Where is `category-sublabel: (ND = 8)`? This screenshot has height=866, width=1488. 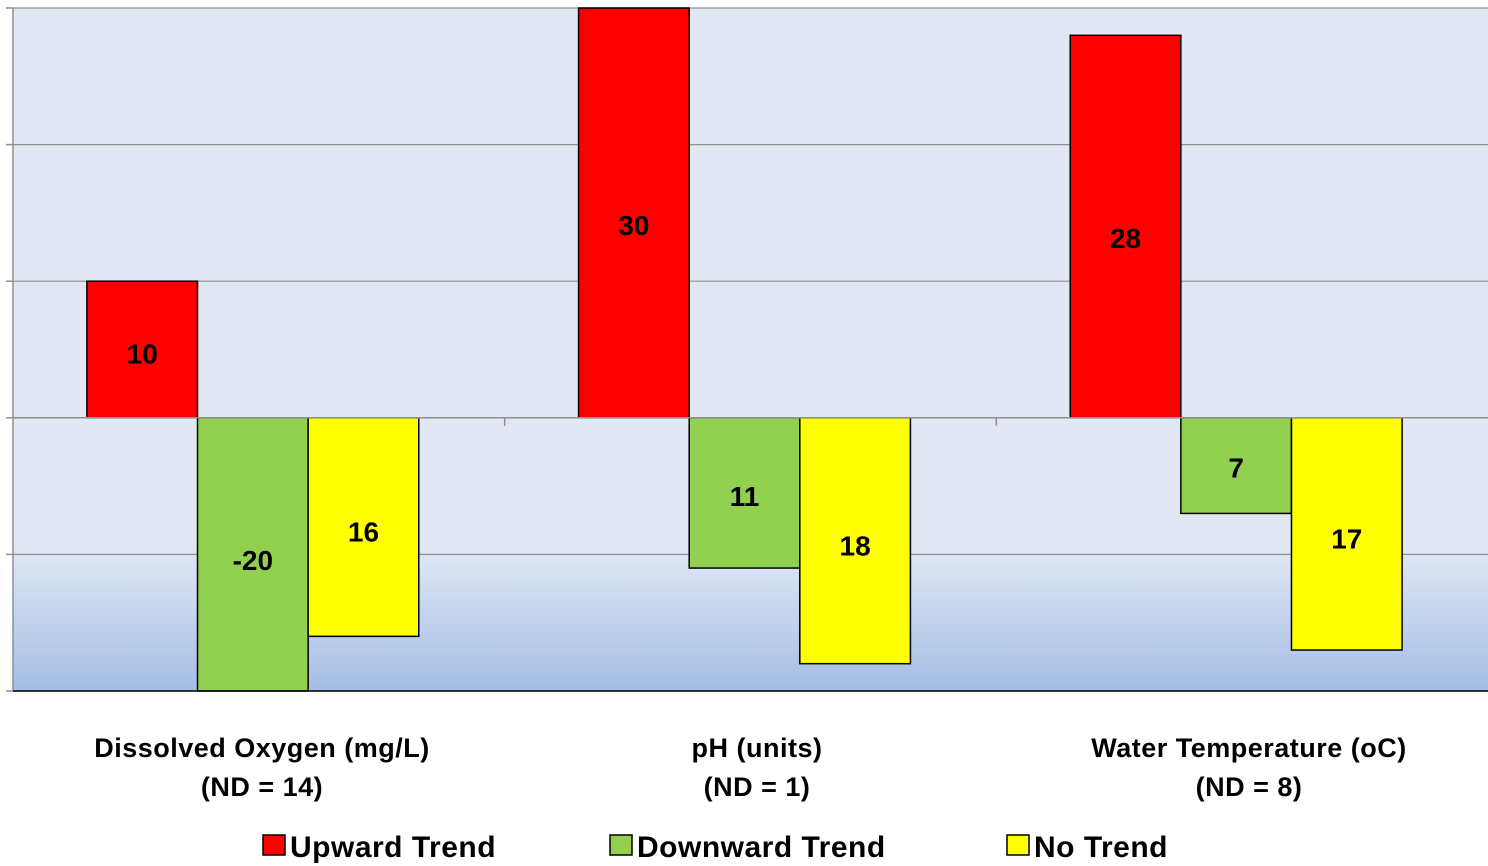
category-sublabel: (ND = 8) is located at coordinates (1249, 787).